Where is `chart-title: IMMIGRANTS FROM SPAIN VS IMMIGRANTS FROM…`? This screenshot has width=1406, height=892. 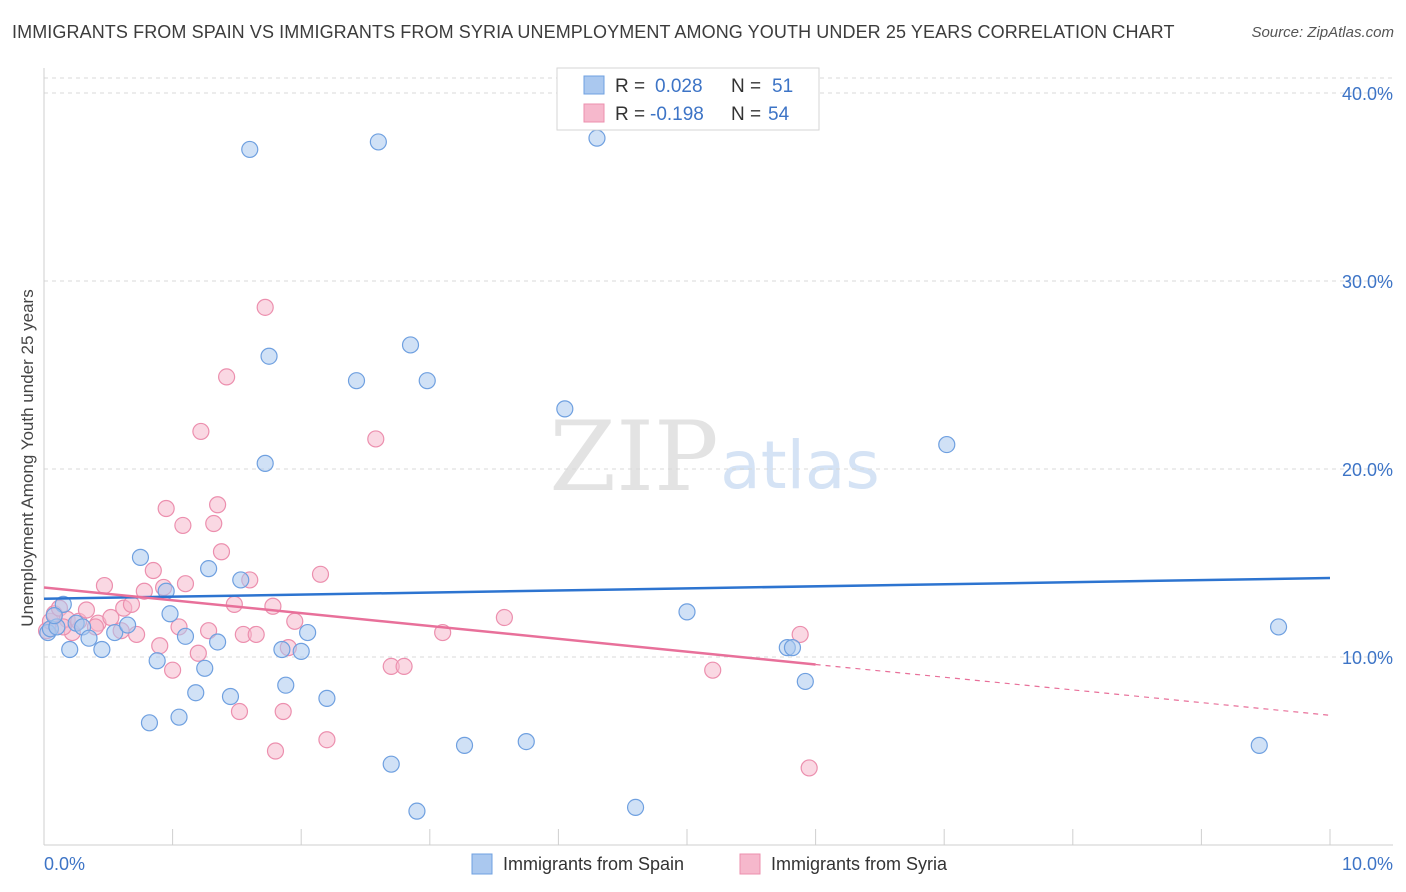
chart-title: IMMIGRANTS FROM SPAIN VS IMMIGRANTS FROM… is located at coordinates (593, 32).